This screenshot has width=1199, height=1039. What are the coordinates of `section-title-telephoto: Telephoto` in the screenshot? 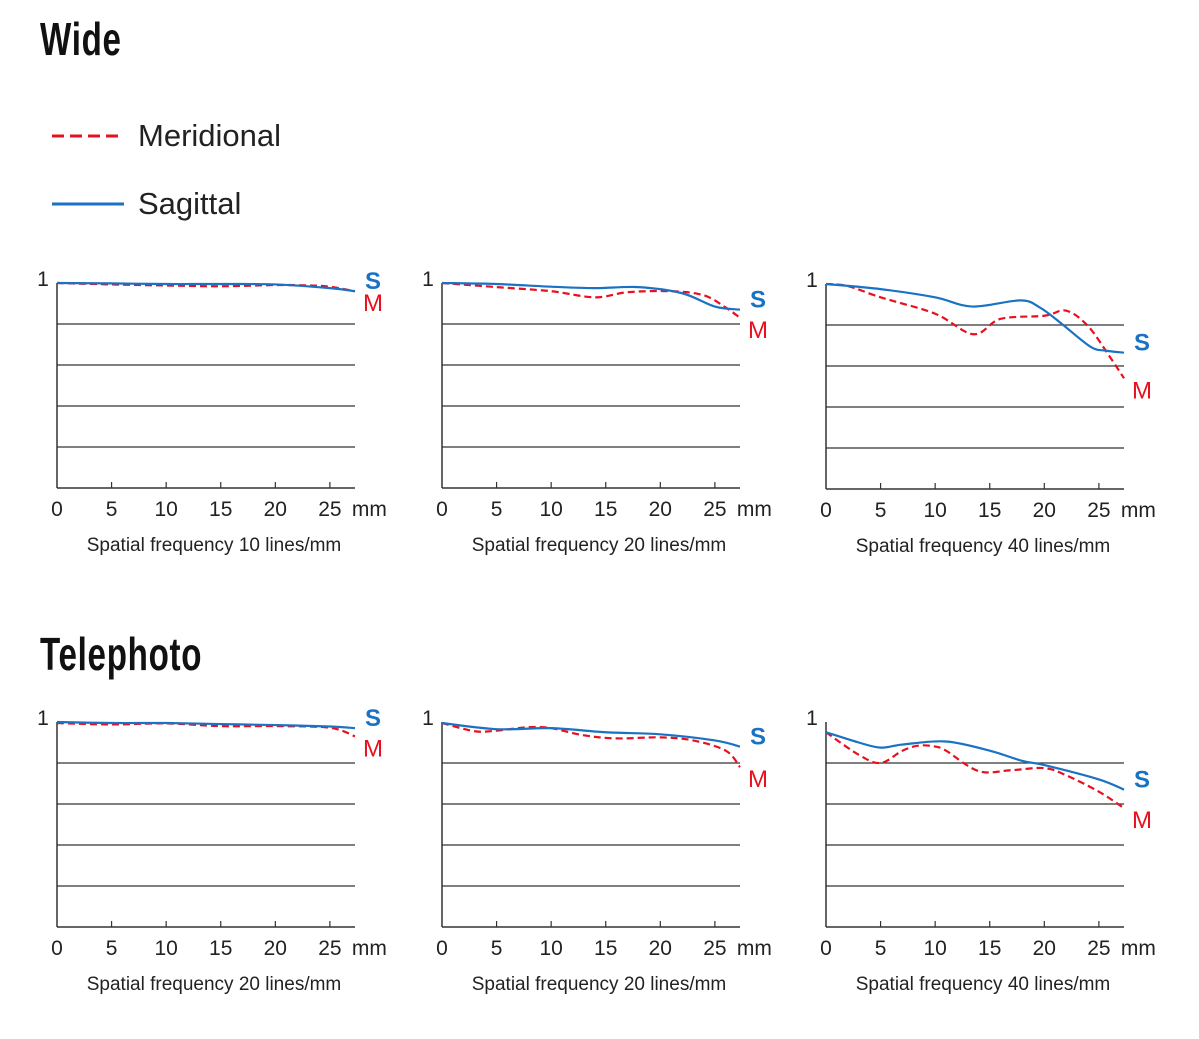 It's located at (121, 654).